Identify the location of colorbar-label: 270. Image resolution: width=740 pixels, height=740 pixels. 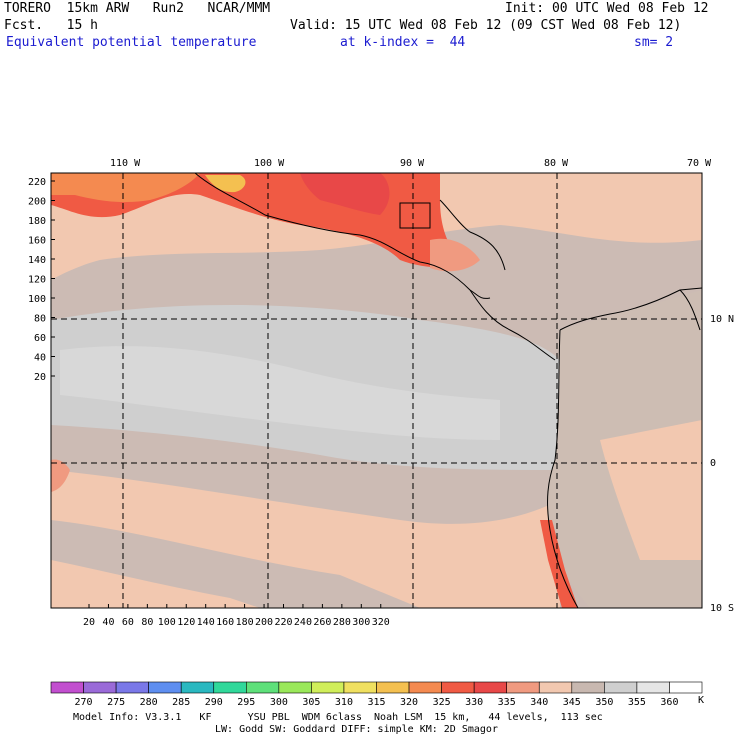
(84, 702).